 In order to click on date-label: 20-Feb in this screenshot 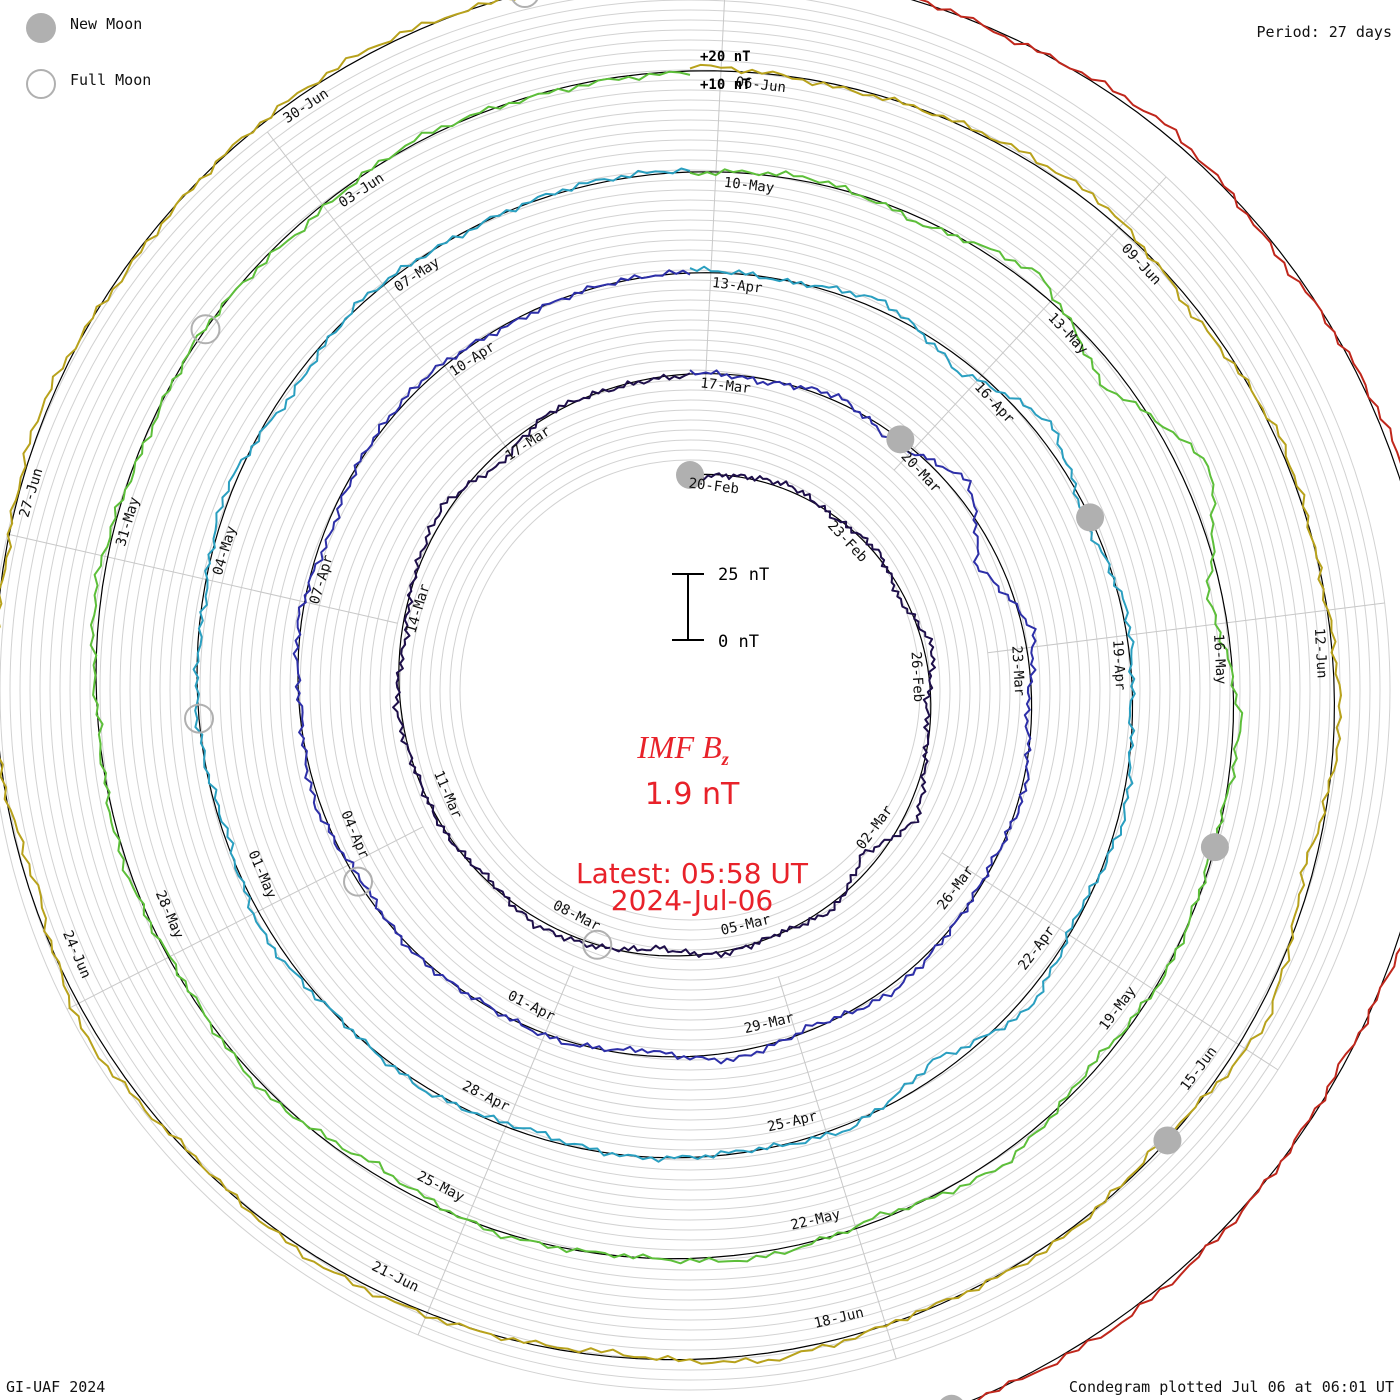, I will do `click(714, 487)`.